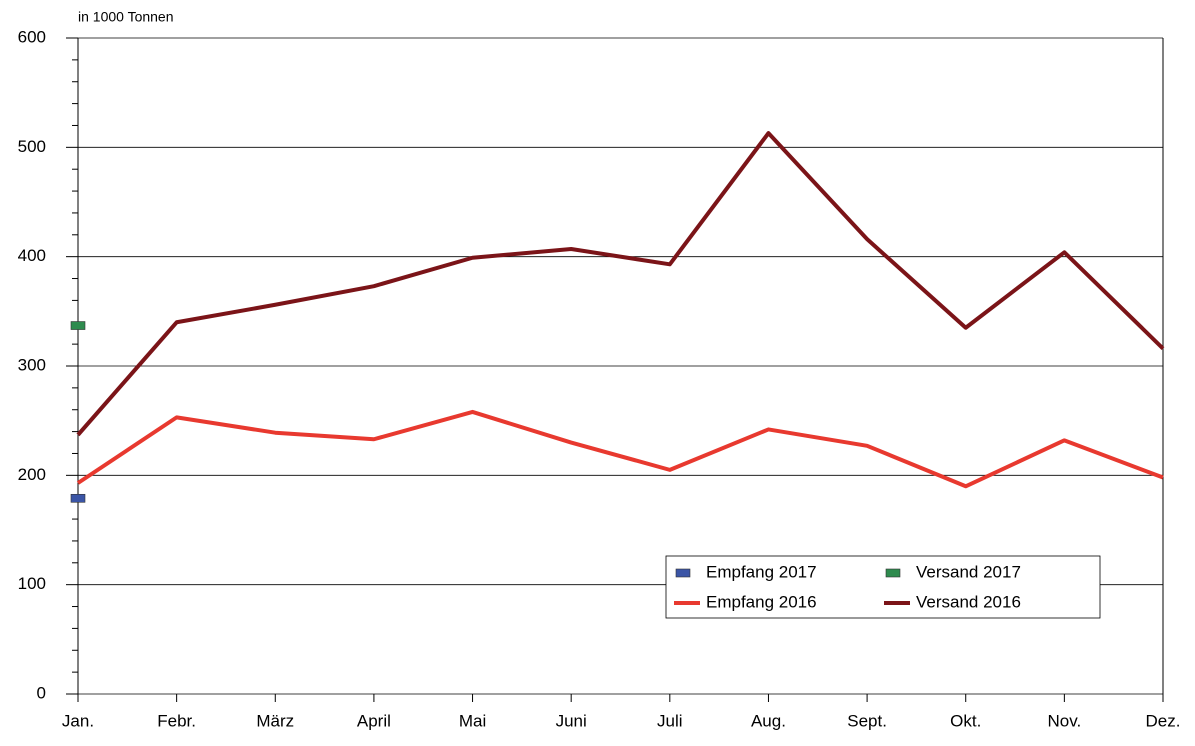 Image resolution: width=1195 pixels, height=746 pixels. Describe the element at coordinates (670, 720) in the screenshot. I see `x-tick-label: Juli` at that location.